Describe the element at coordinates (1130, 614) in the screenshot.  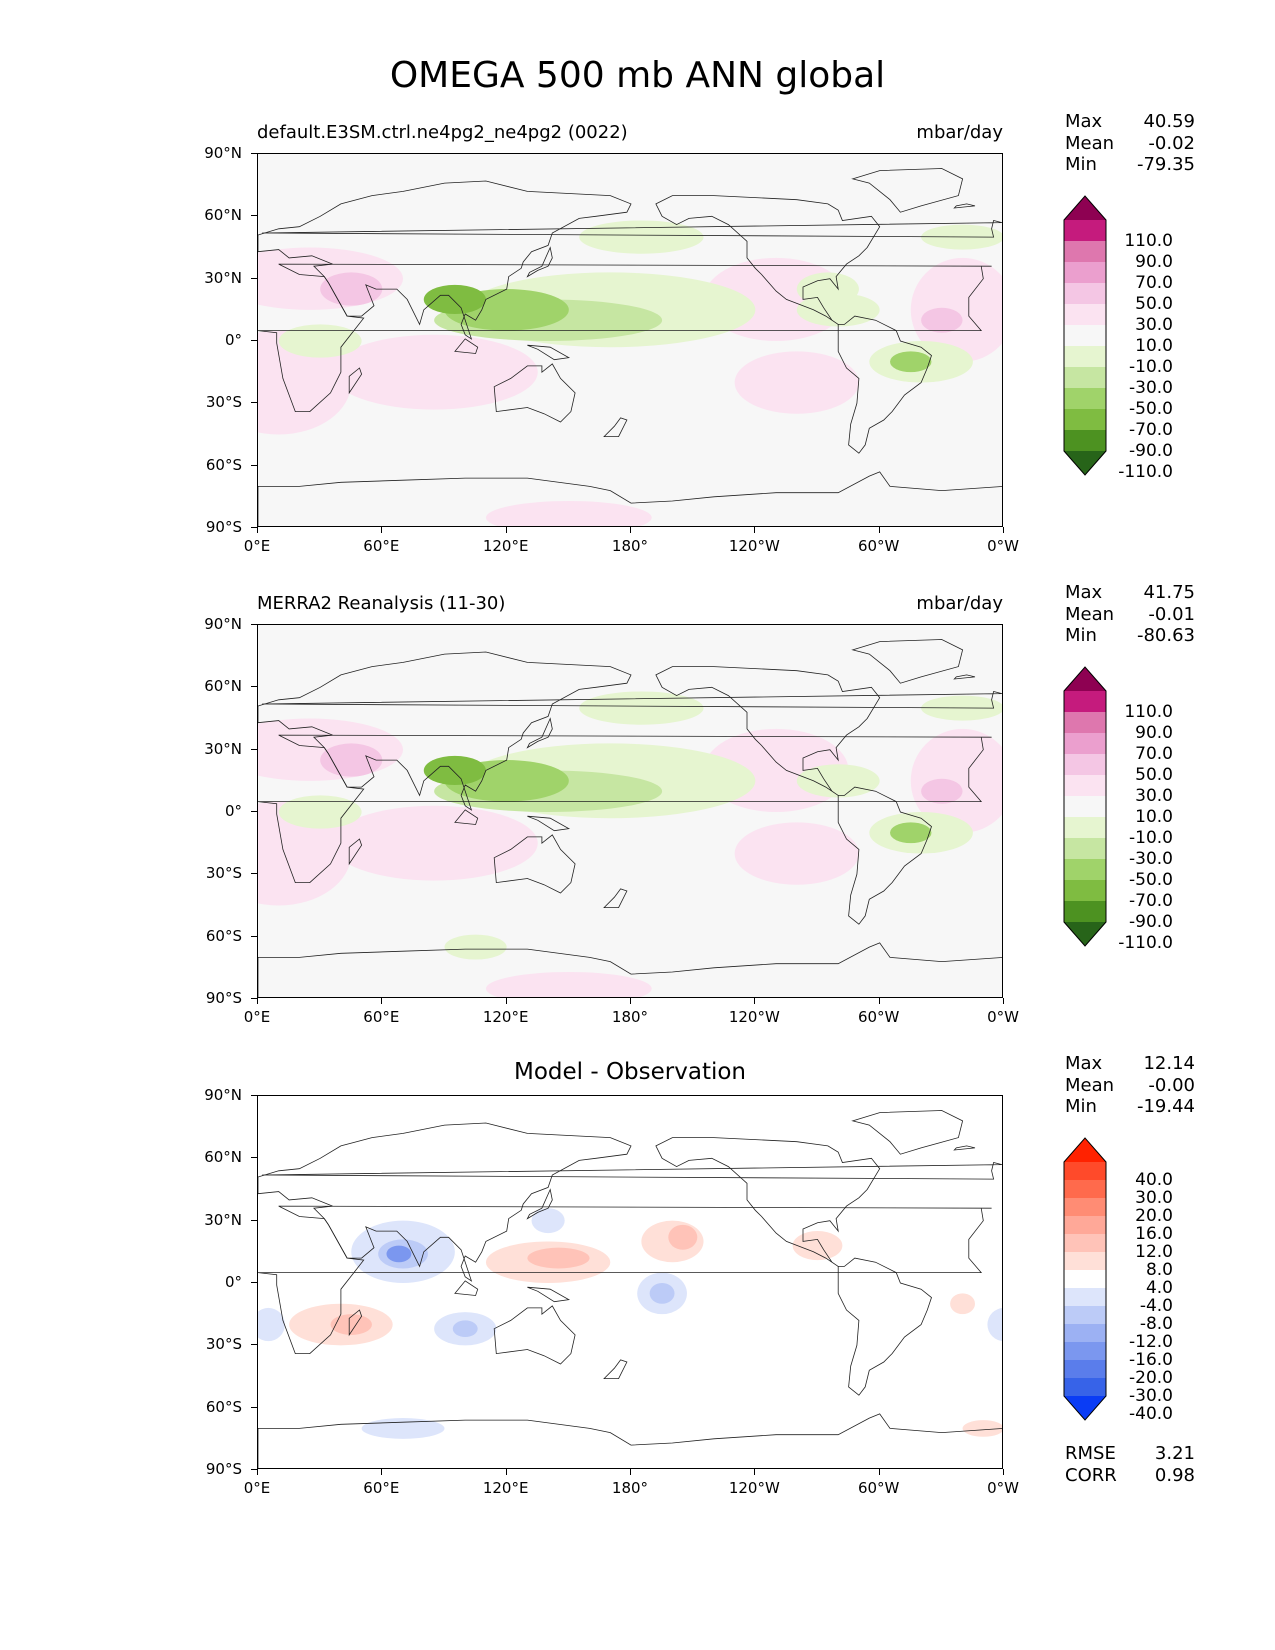
I see `stats-block: Max 41.75 Mean -0.01 Min -80.63` at that location.